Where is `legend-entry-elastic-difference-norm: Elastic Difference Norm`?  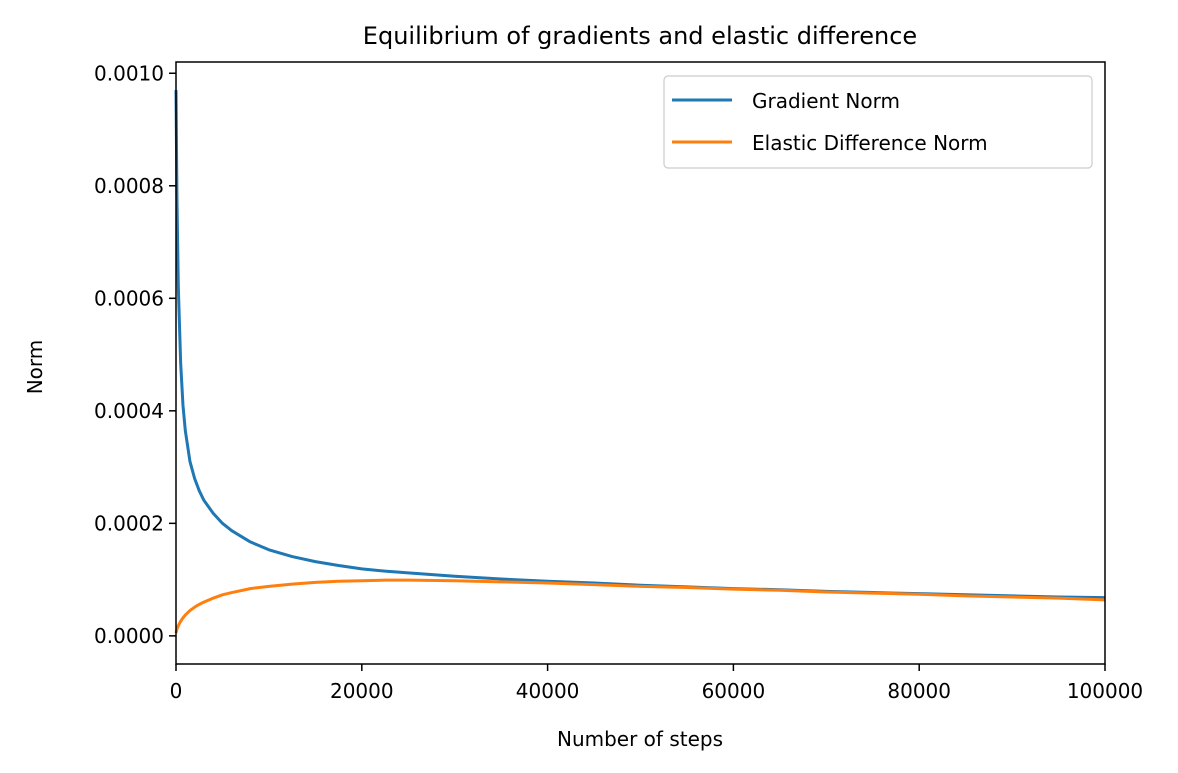 legend-entry-elastic-difference-norm: Elastic Difference Norm is located at coordinates (830, 143).